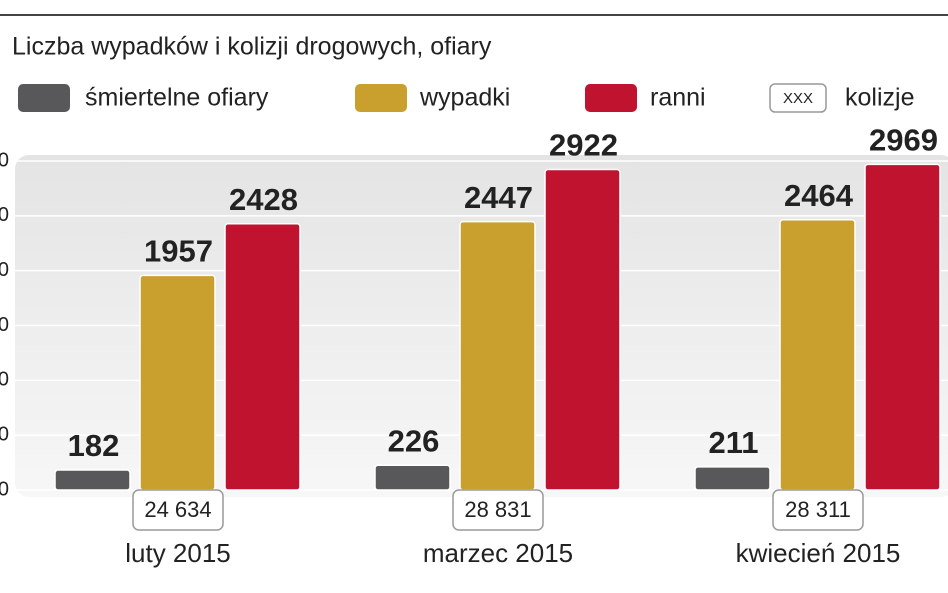 This screenshot has height=593, width=948. I want to click on value-label: 2464, so click(819, 195).